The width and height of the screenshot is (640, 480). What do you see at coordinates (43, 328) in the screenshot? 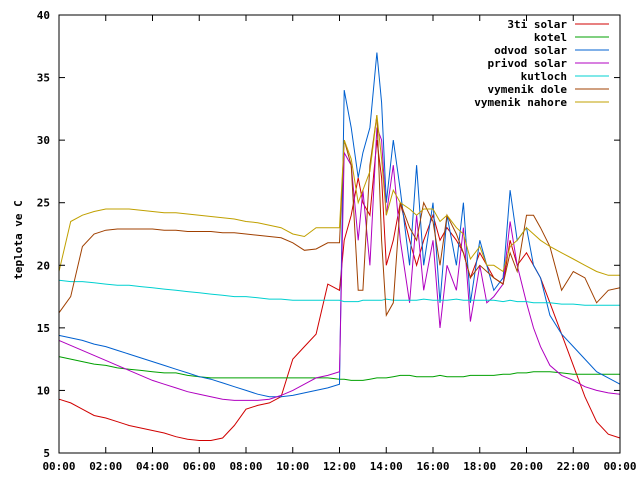
I see `y-tick-label: 15` at bounding box center [43, 328].